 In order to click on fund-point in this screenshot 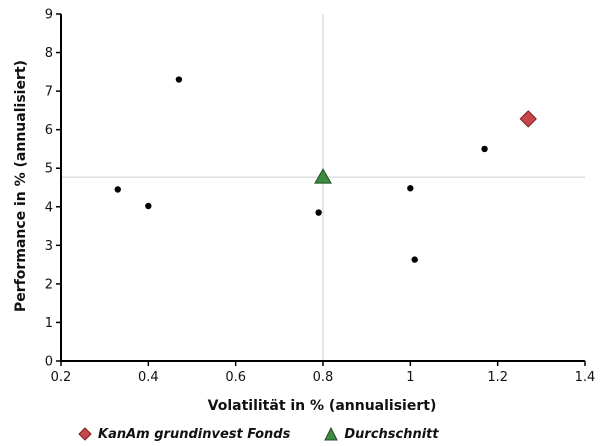, I will do `click(528, 119)`.